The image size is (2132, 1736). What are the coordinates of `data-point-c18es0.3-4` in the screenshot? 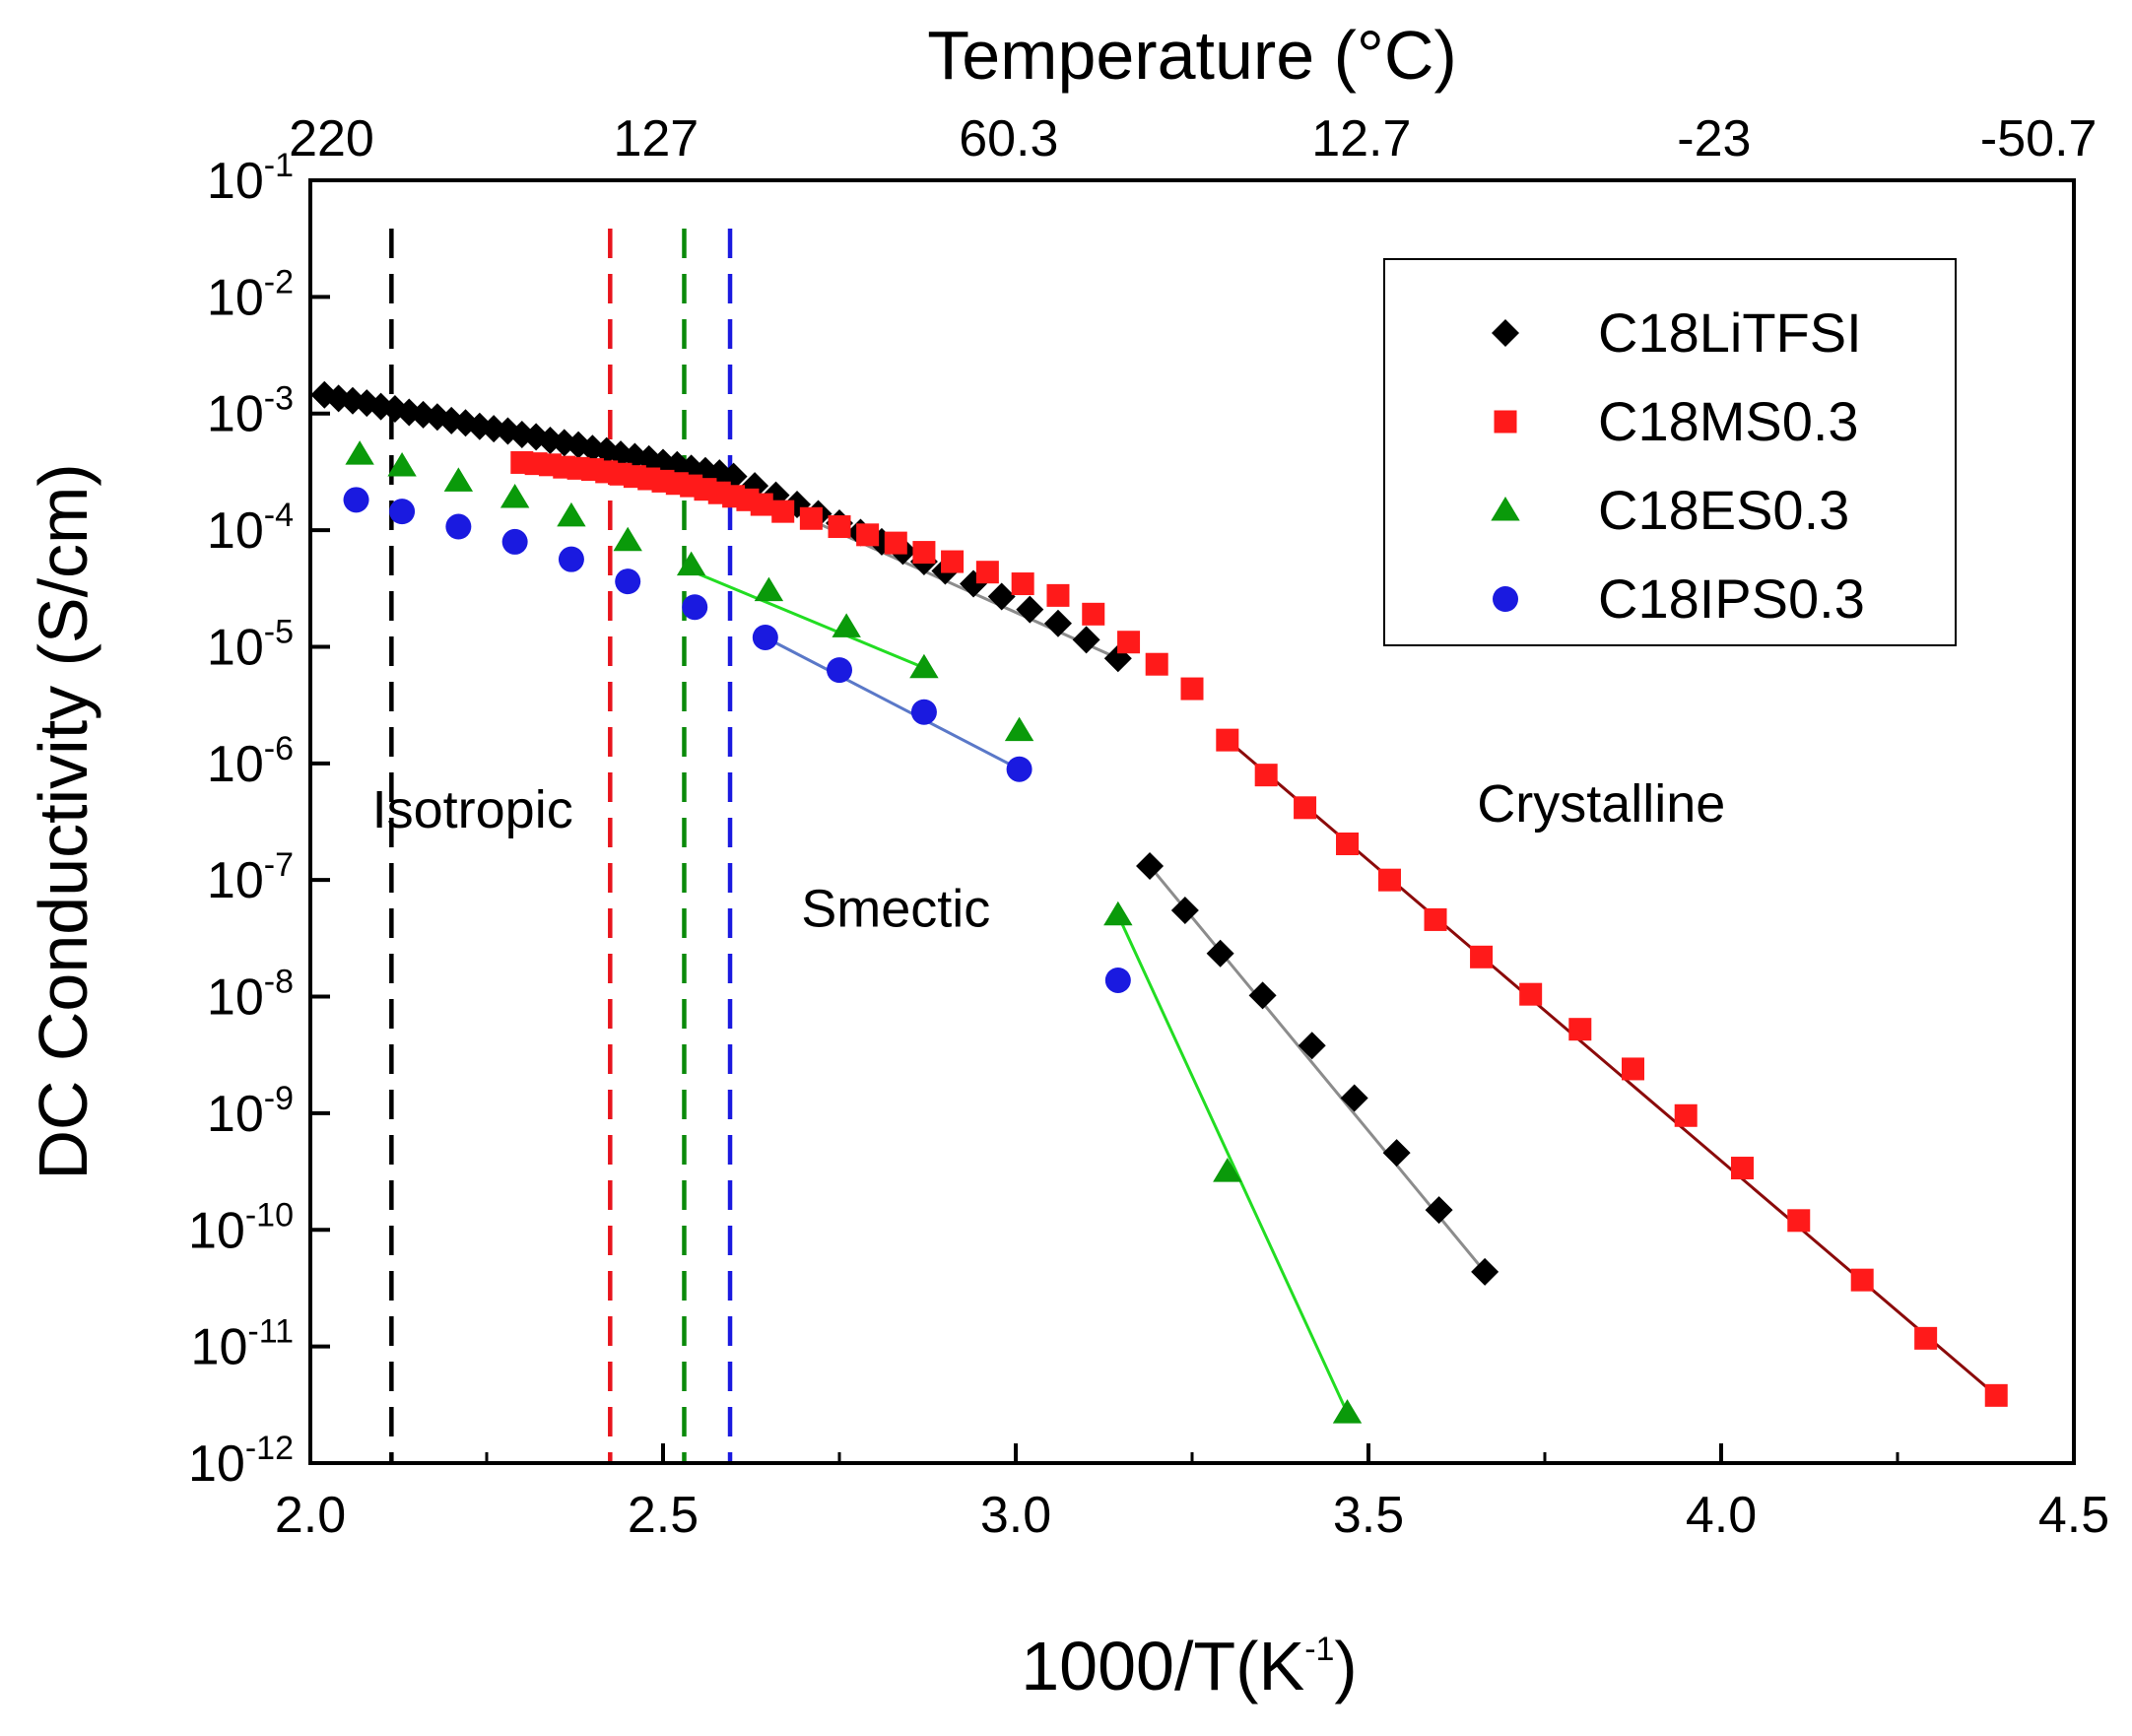 It's located at (571, 514).